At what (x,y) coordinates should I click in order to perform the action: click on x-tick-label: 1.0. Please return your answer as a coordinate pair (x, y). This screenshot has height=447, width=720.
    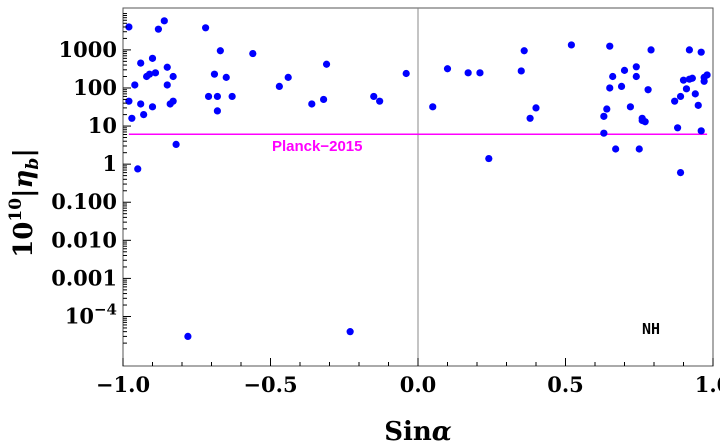
    Looking at the image, I should click on (707, 384).